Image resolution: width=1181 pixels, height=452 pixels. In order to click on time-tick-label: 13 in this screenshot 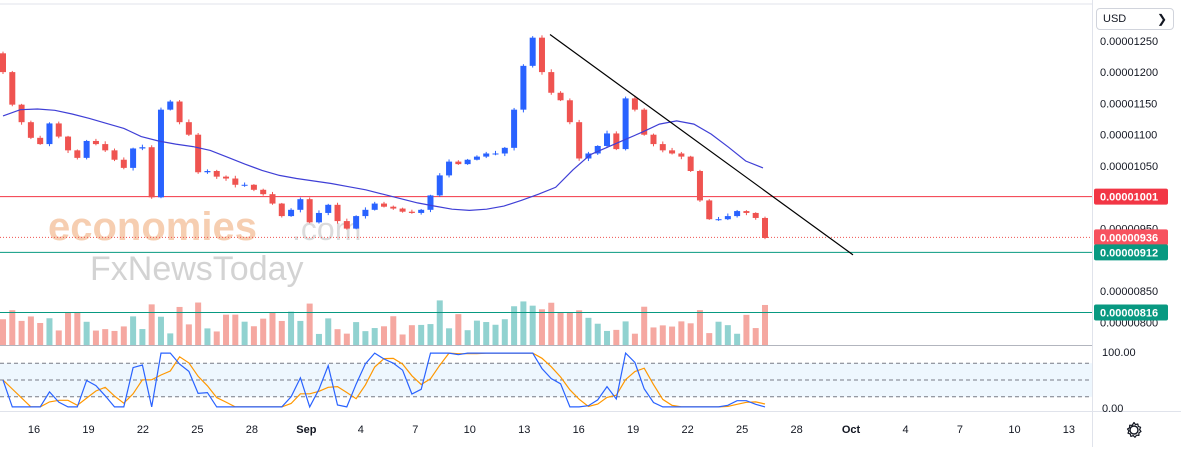, I will do `click(1069, 430)`.